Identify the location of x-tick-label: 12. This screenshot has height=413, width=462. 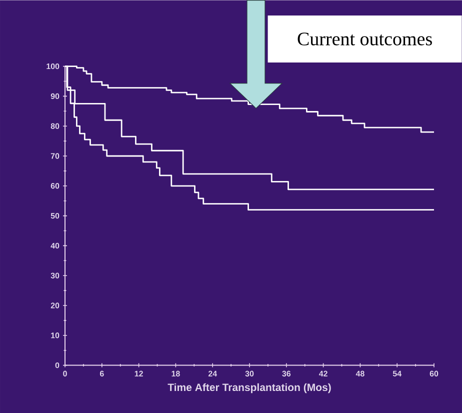
(138, 373).